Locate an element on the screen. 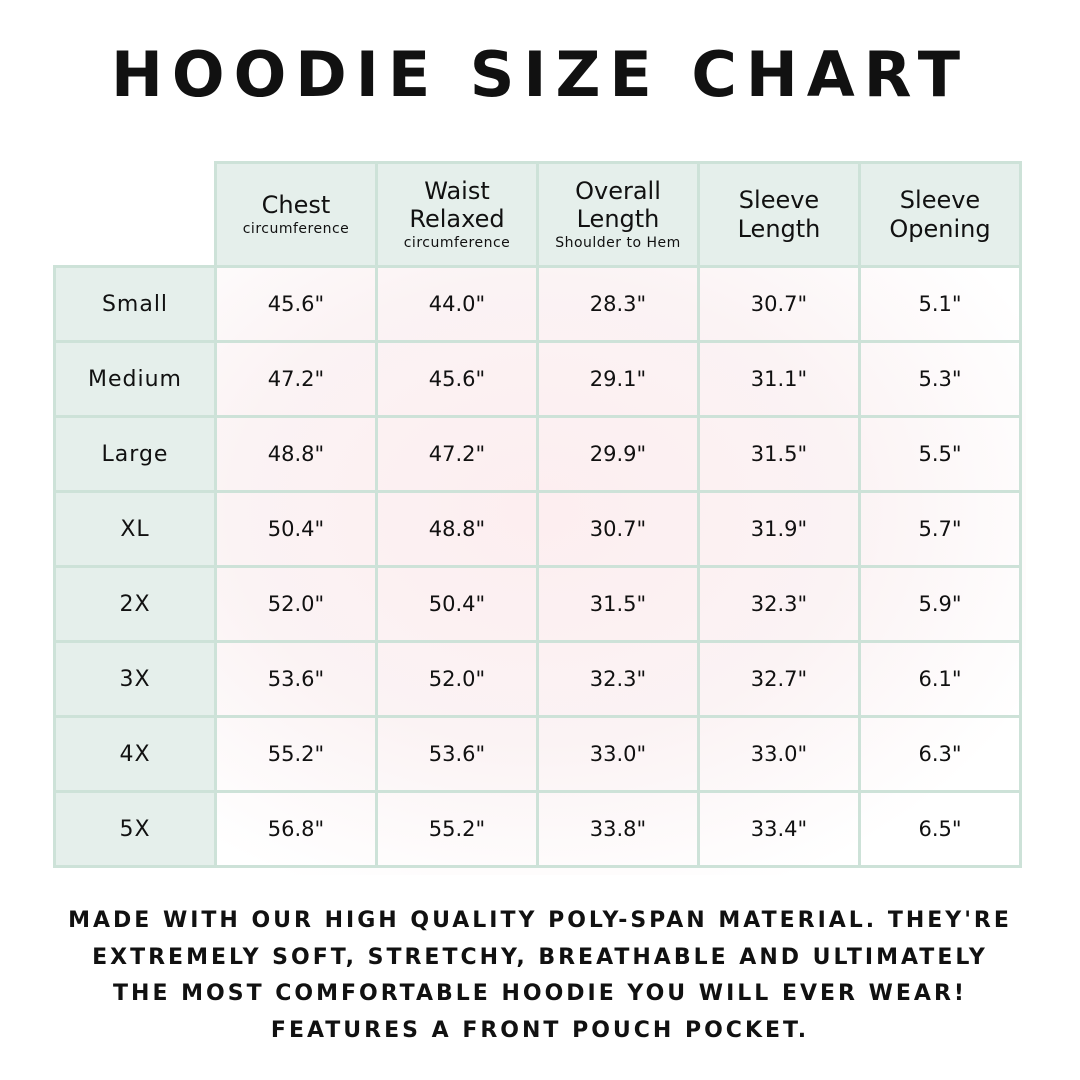 The image size is (1080, 1080). measurement-cell: 5.1" is located at coordinates (940, 304).